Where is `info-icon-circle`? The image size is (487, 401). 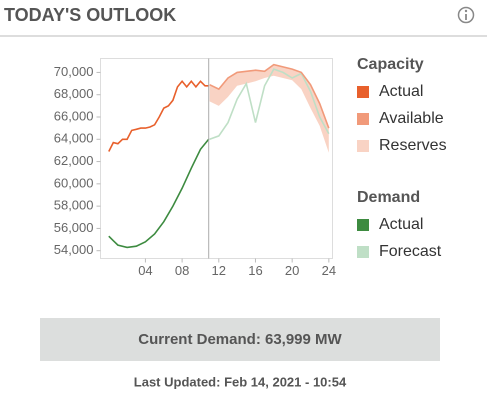 info-icon-circle is located at coordinates (466, 15).